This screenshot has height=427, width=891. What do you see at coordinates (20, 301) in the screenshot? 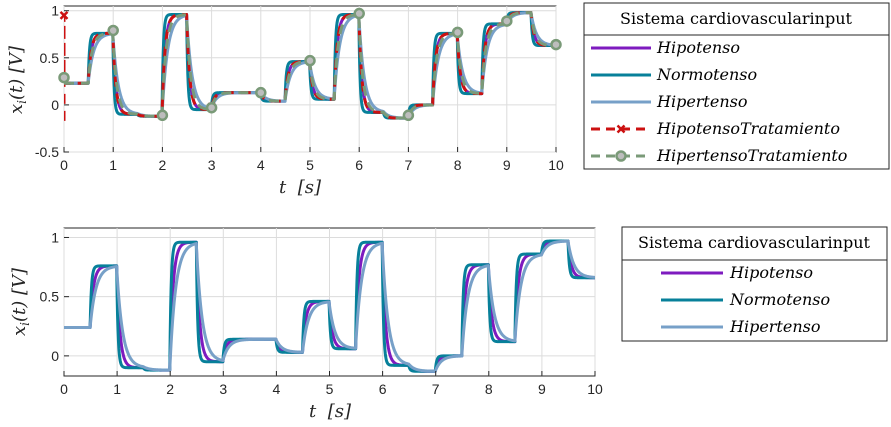
I see `bottom-y-axis-label: xi(t) [V]` at bounding box center [20, 301].